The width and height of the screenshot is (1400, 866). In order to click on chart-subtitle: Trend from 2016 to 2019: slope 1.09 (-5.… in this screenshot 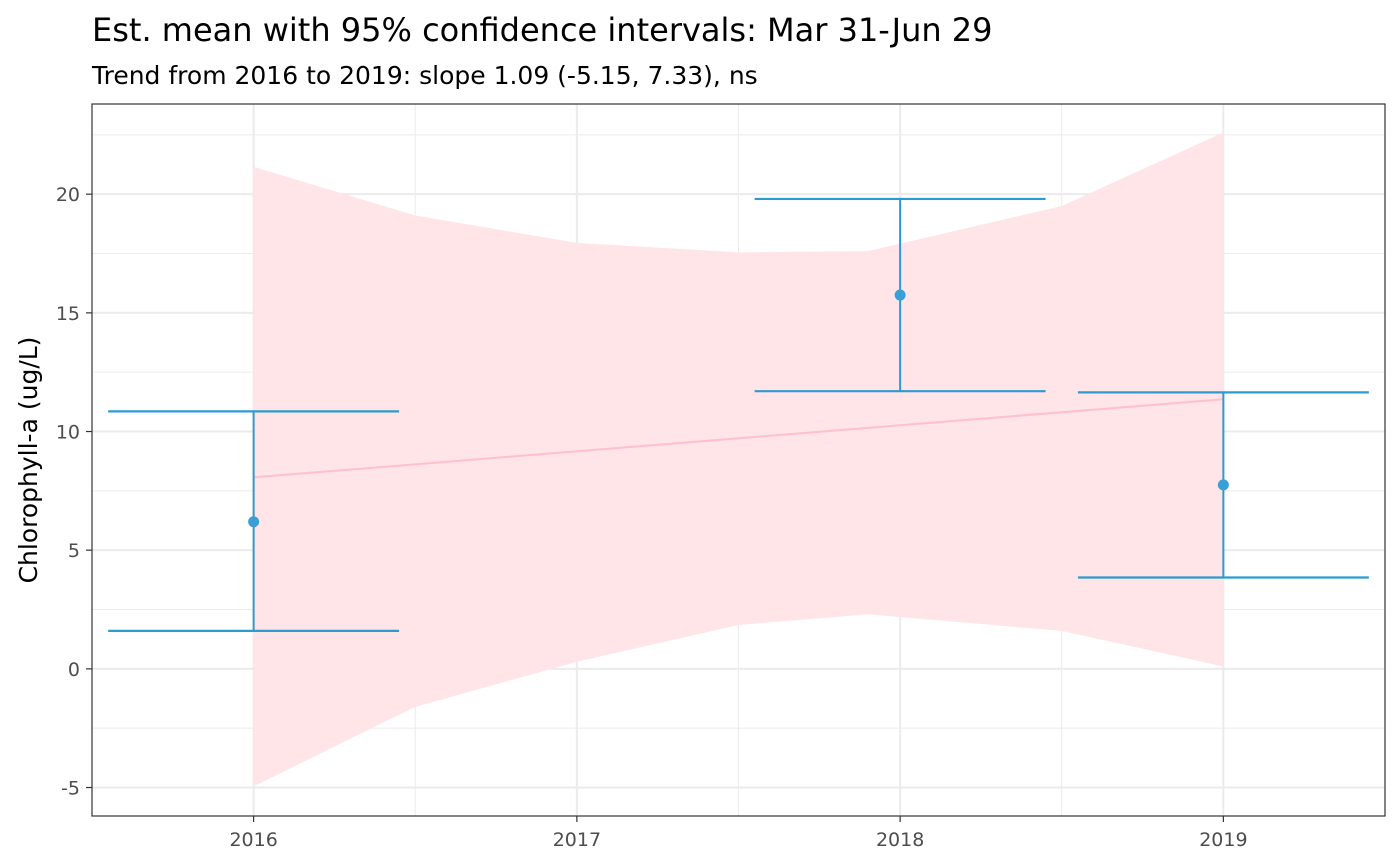, I will do `click(424, 75)`.